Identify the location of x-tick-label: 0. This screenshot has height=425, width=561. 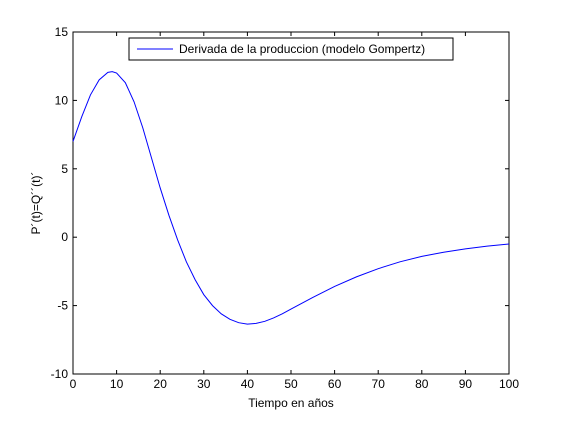
(73, 384).